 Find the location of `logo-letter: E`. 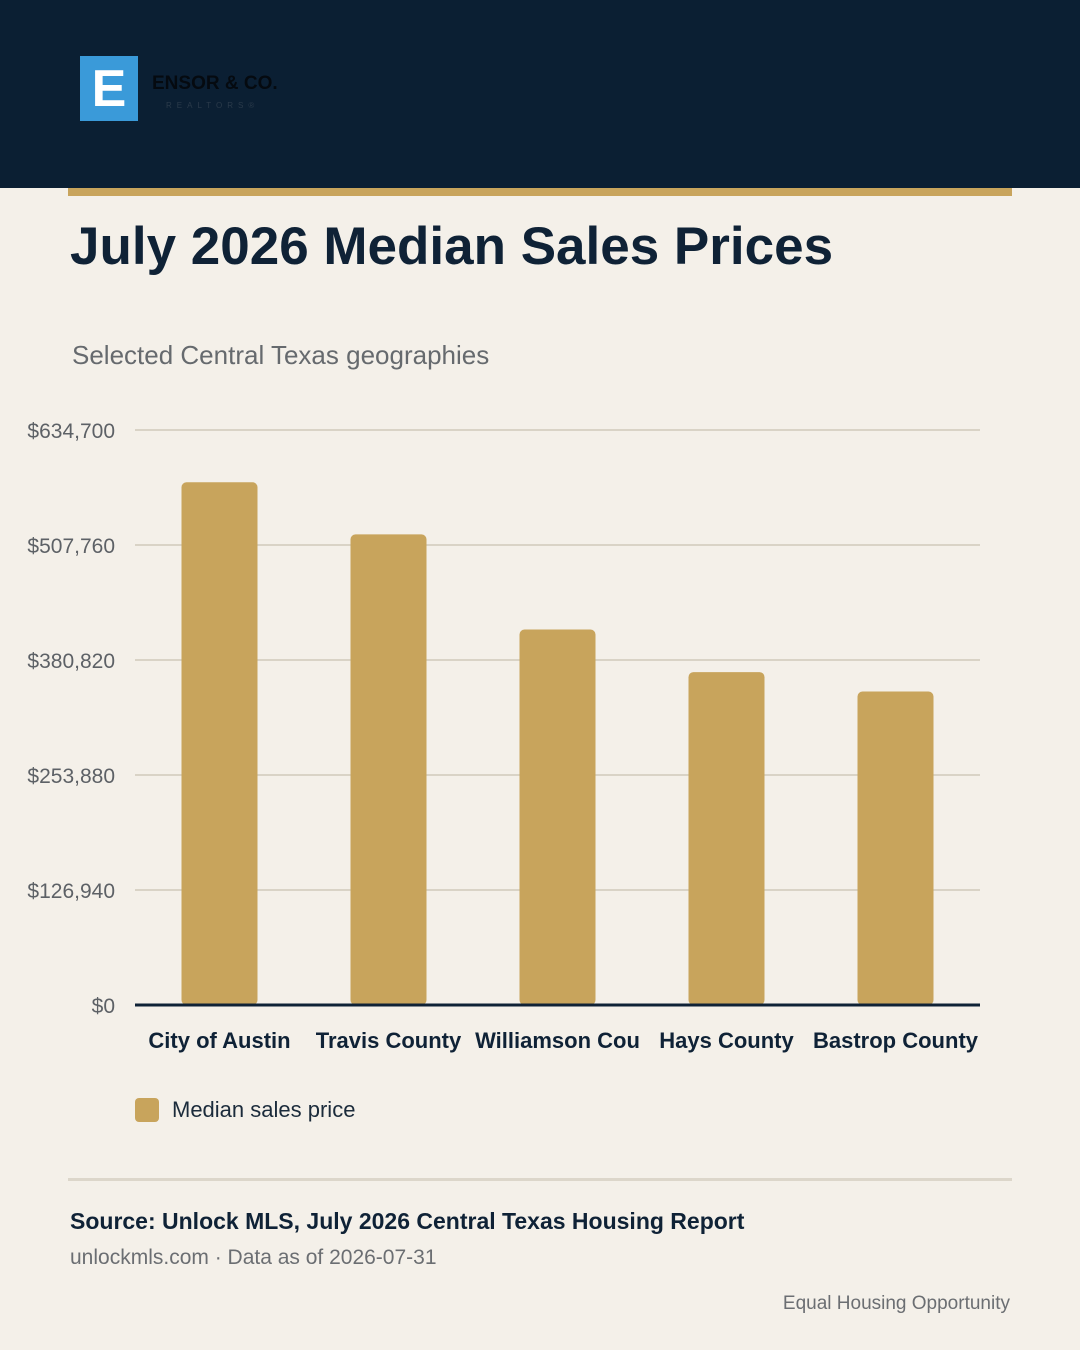

logo-letter: E is located at coordinates (109, 88).